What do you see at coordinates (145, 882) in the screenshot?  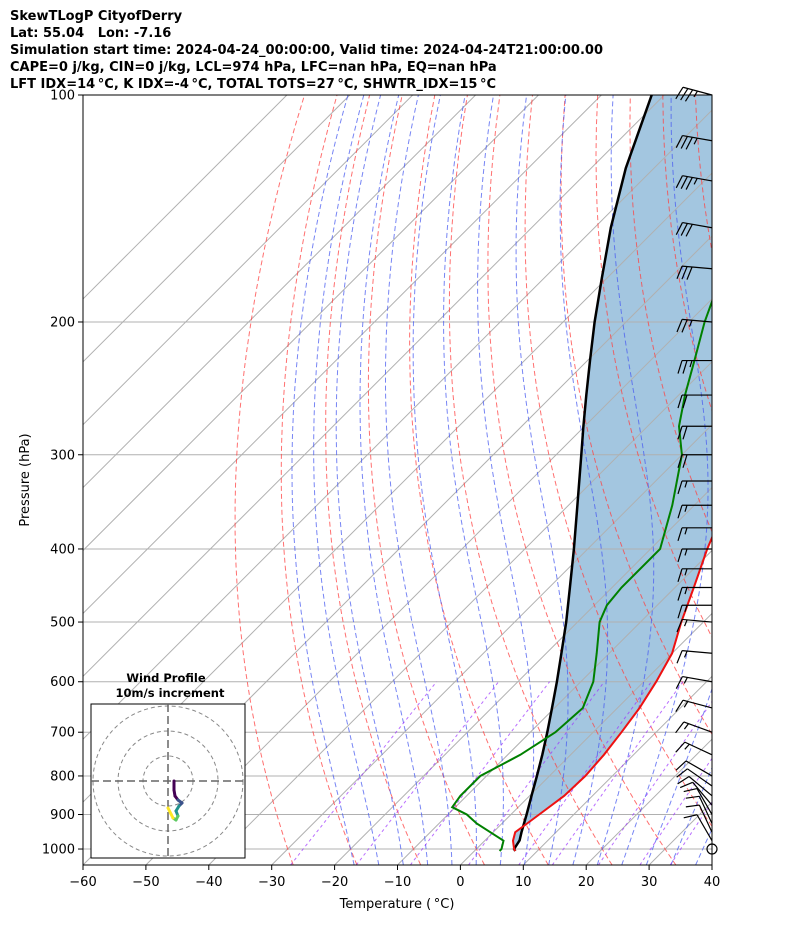 I see `x-tick-label: −50` at bounding box center [145, 882].